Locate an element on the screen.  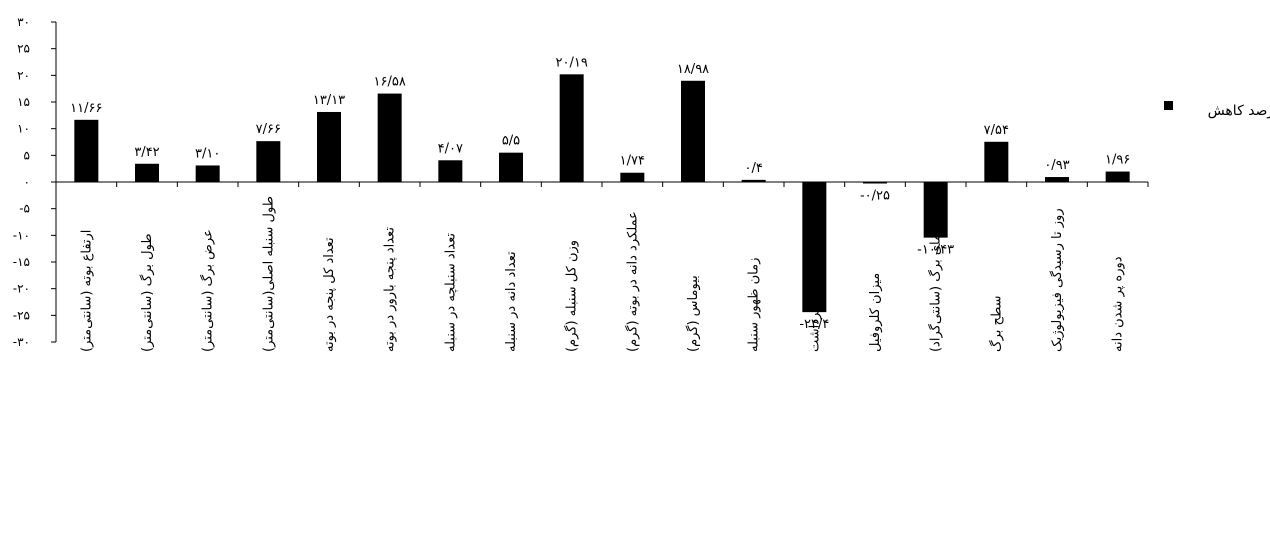
data-label: -۱۰/۴۳ is located at coordinates (935, 250).